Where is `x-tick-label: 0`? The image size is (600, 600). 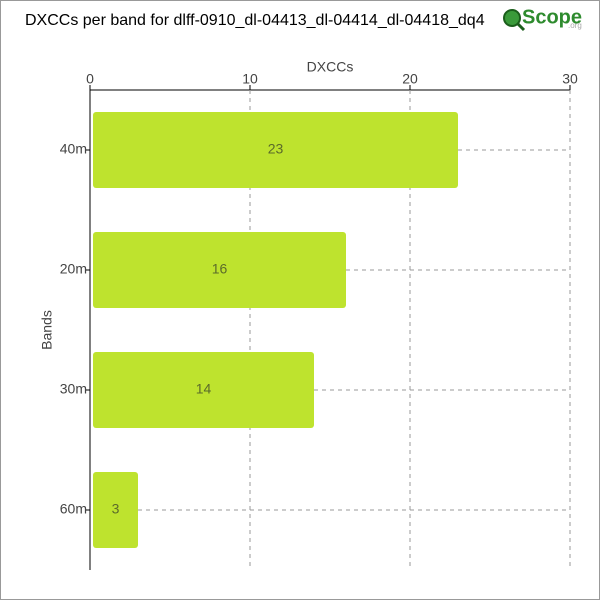
x-tick-label: 0 is located at coordinates (90, 79).